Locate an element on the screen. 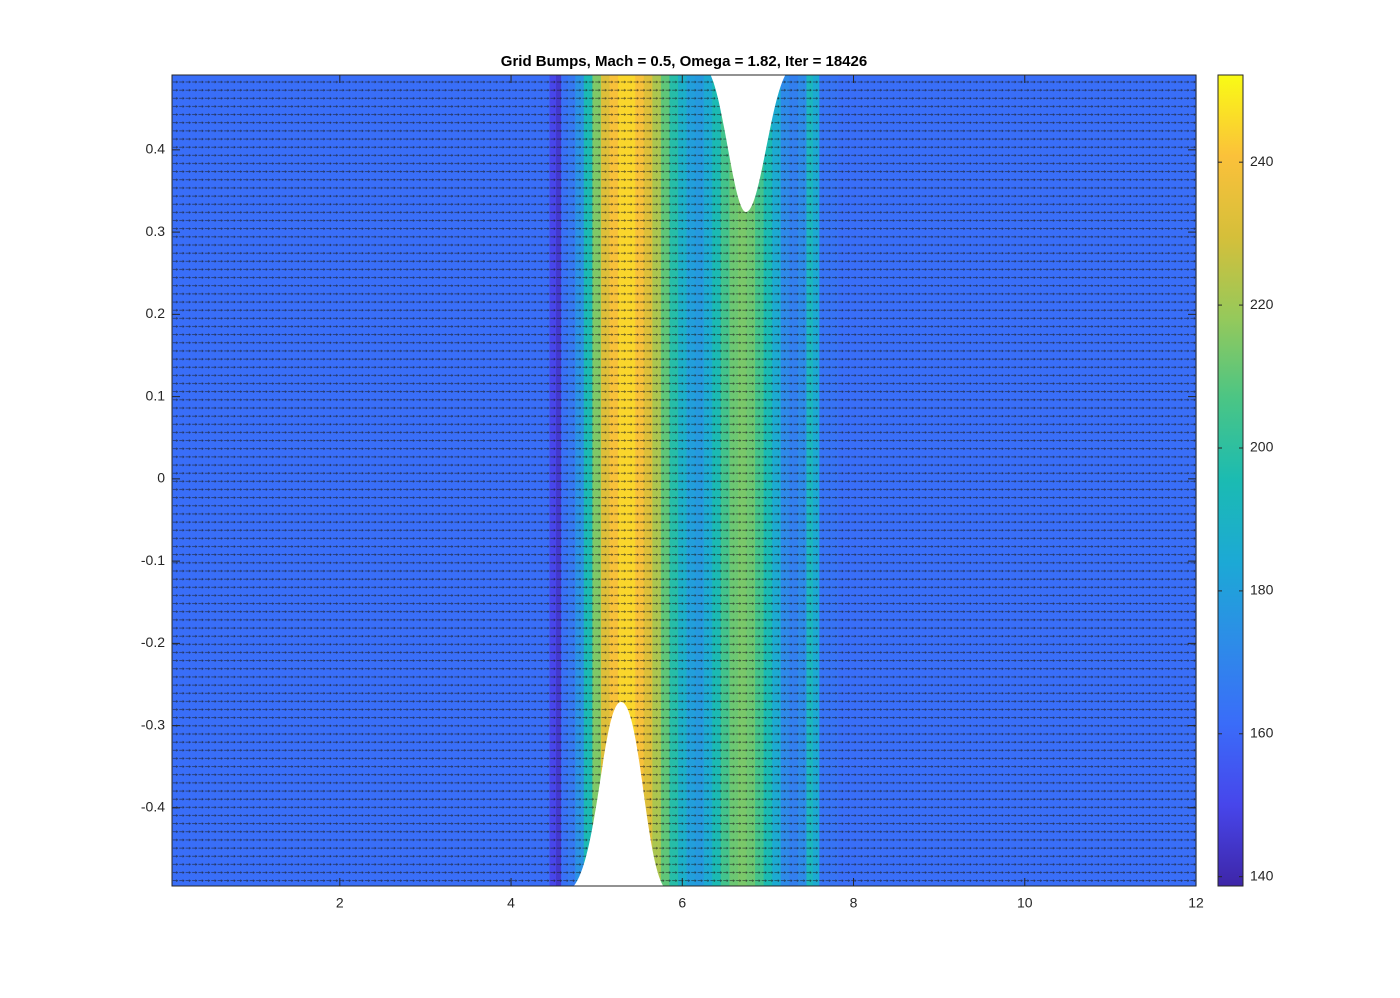 This screenshot has height=998, width=1400. colorbar-tick-label: 240 is located at coordinates (1262, 161).